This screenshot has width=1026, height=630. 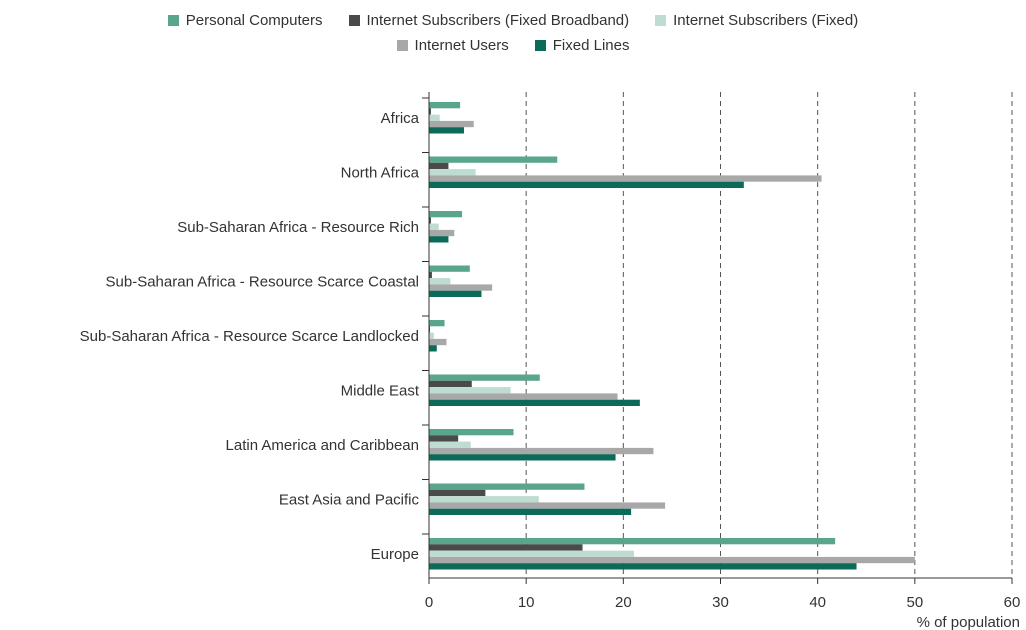 I want to click on x-tick-label: 50, so click(x=914, y=602).